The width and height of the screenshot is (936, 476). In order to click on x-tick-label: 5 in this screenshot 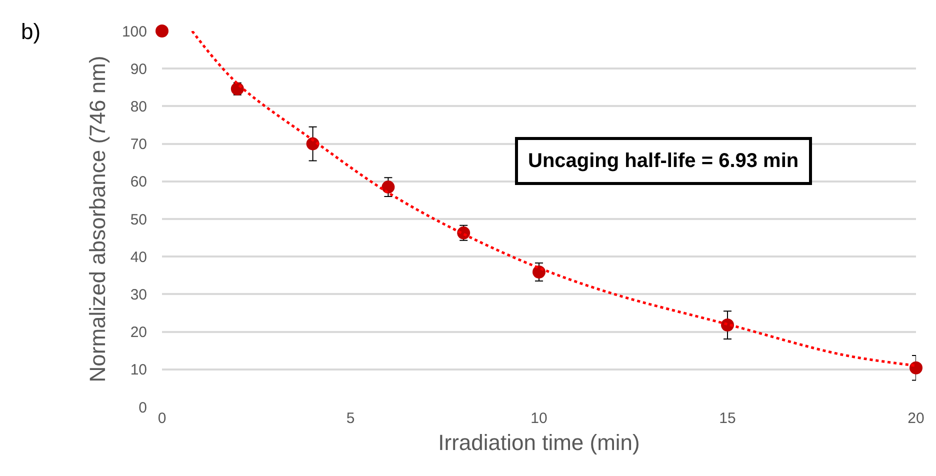, I will do `click(350, 418)`.